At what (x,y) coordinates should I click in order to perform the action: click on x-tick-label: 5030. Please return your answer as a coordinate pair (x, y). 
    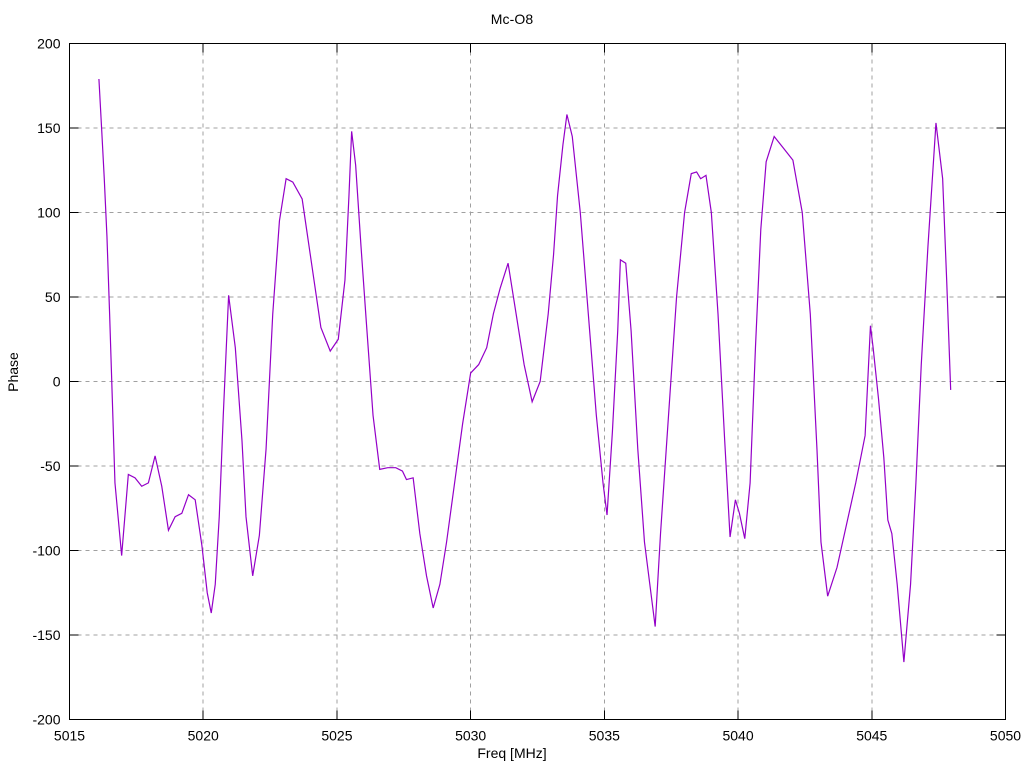
    Looking at the image, I should click on (470, 736).